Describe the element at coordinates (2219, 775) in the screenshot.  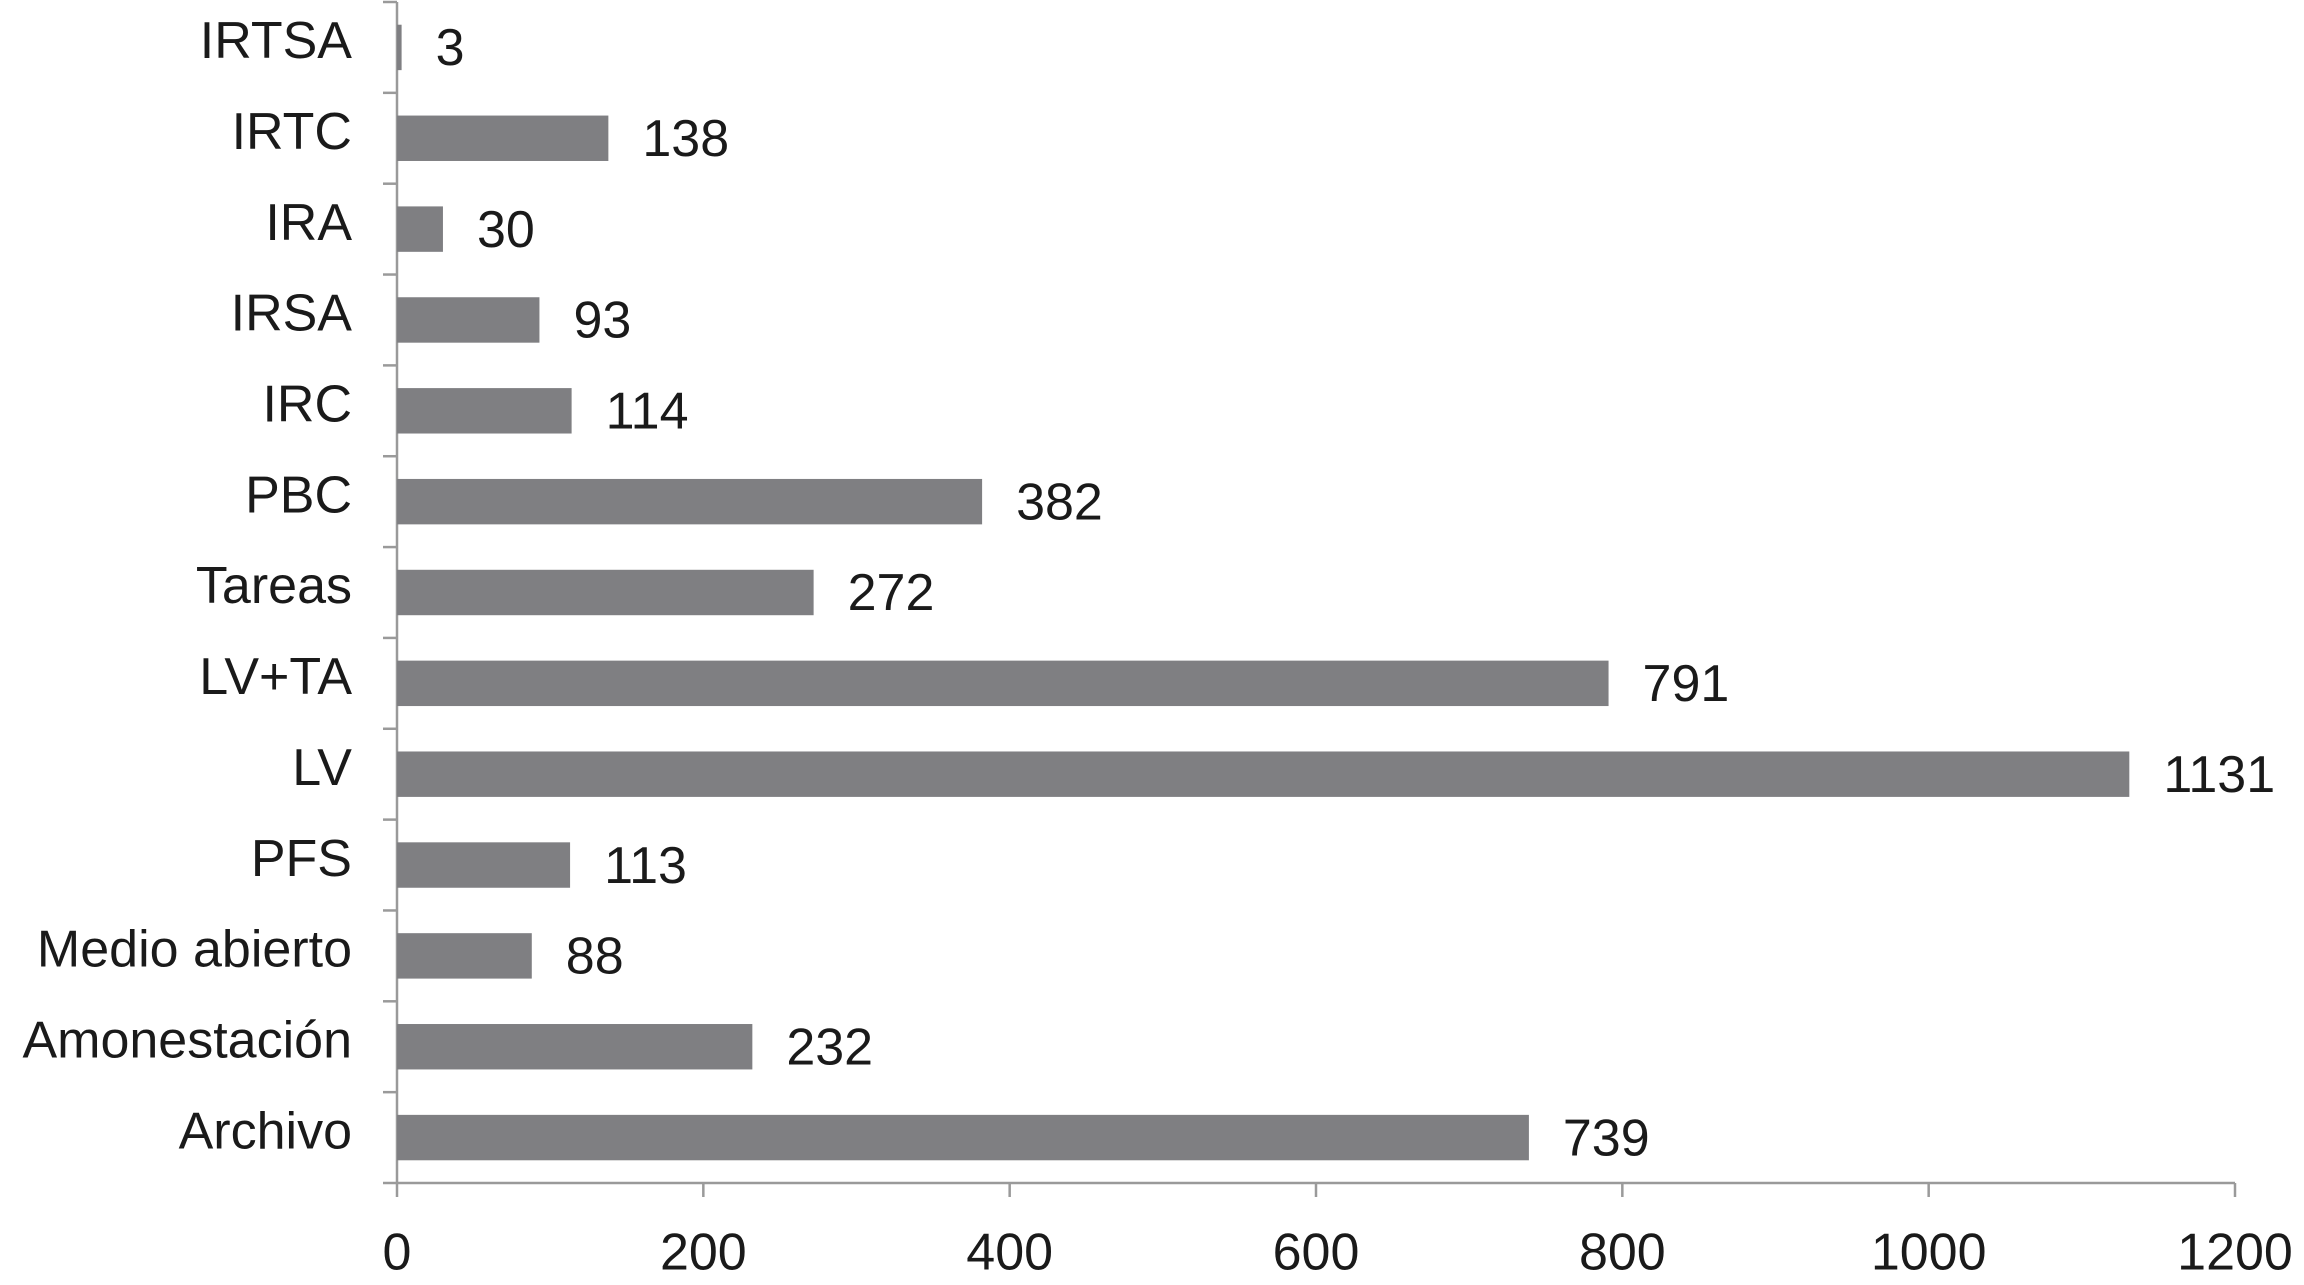
I see `value-label: 1131` at that location.